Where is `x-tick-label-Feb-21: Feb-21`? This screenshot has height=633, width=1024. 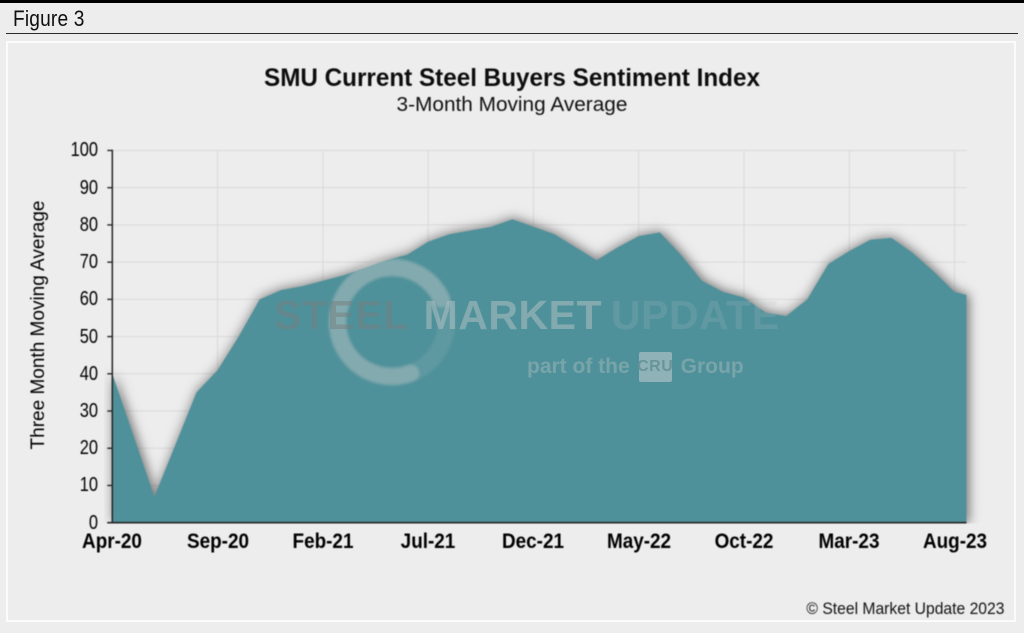 x-tick-label-Feb-21: Feb-21 is located at coordinates (323, 541).